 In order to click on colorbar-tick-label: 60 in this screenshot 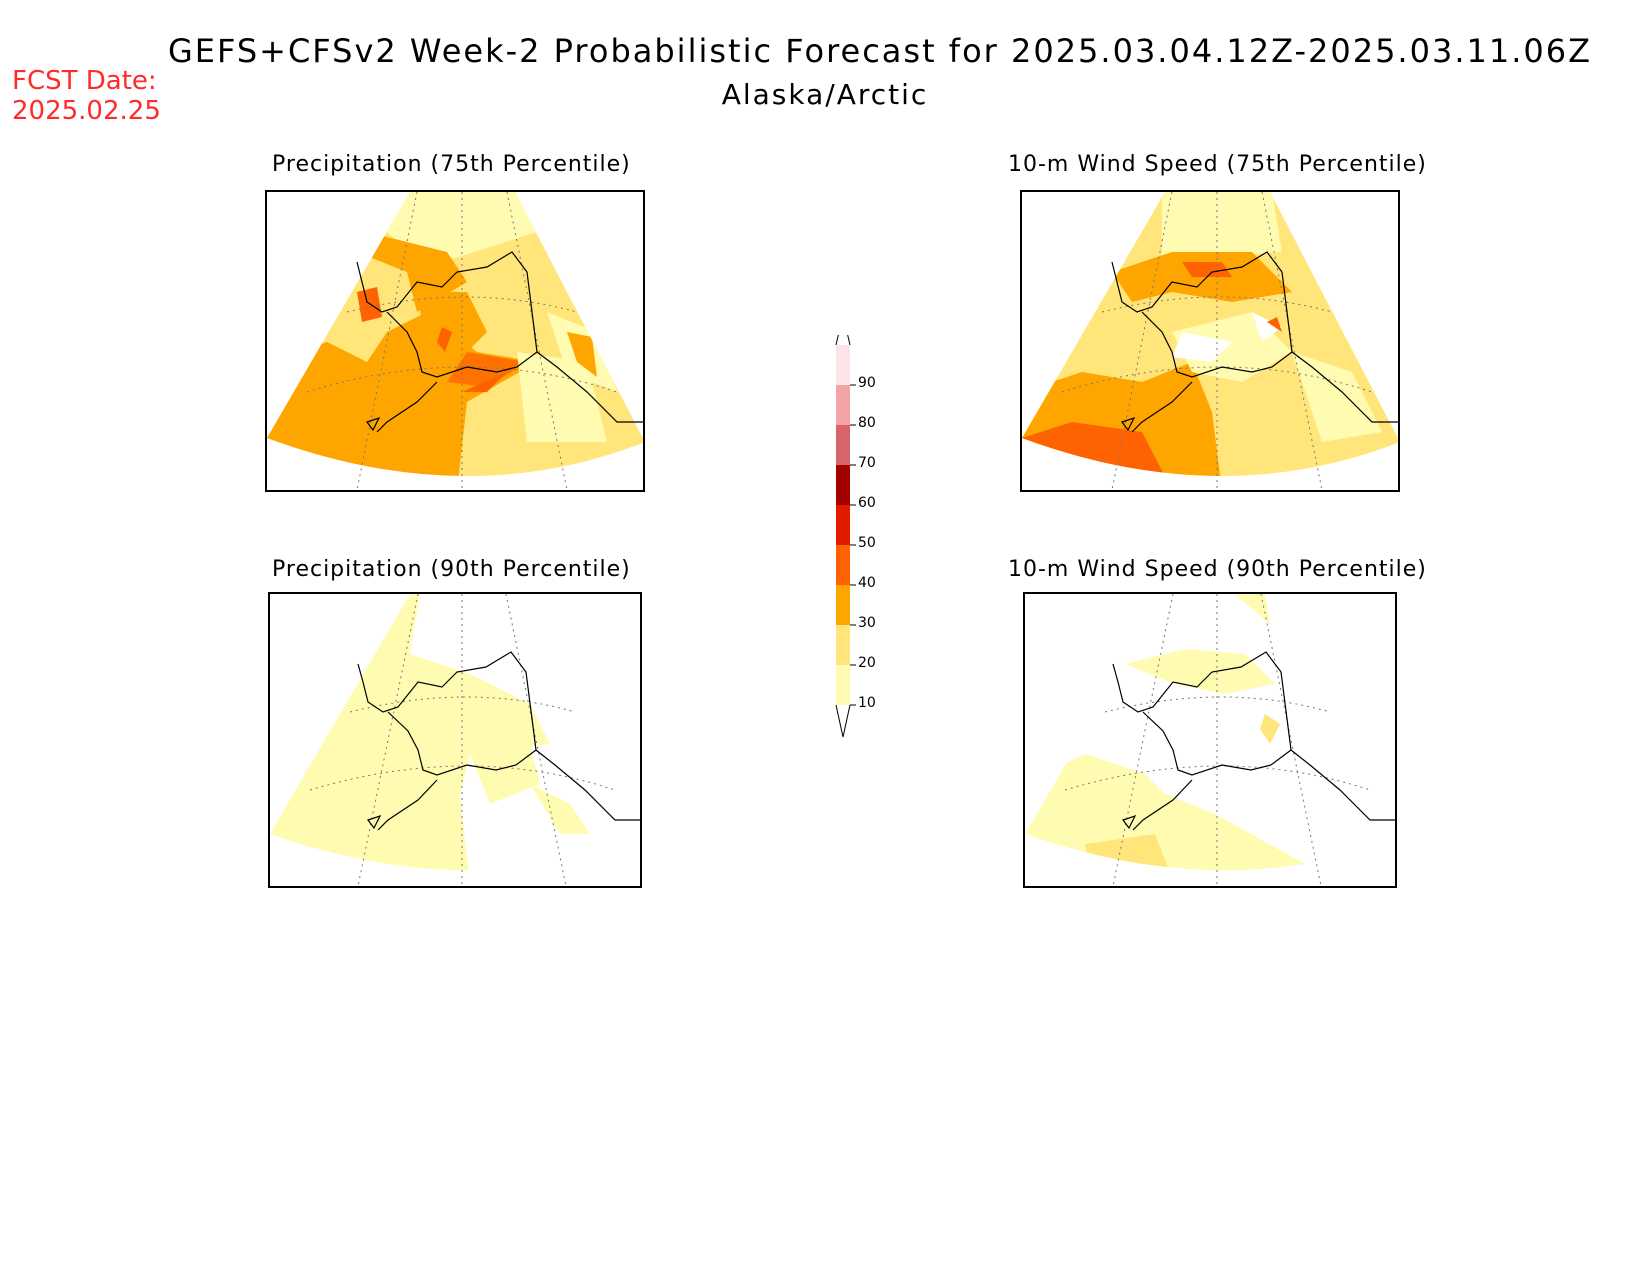, I will do `click(867, 503)`.